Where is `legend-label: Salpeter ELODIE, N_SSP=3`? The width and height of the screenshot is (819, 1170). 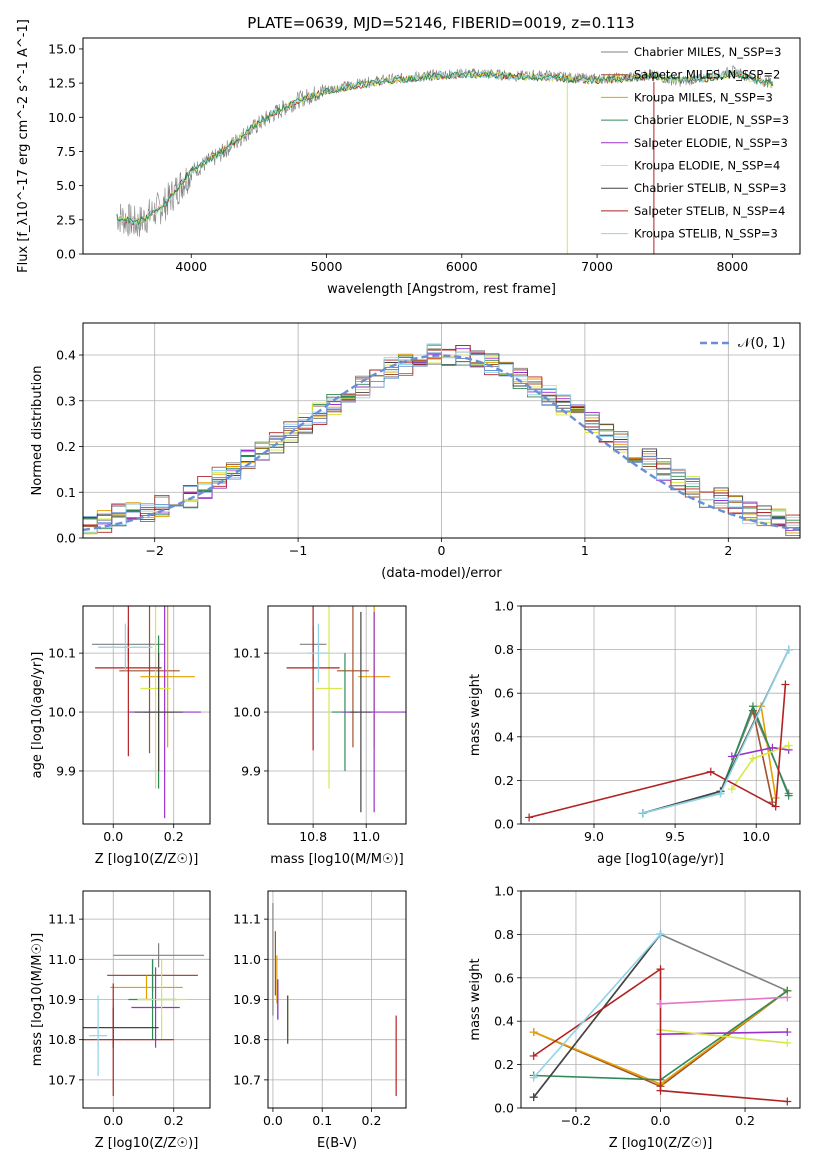
legend-label: Salpeter ELODIE, N_SSP=3 is located at coordinates (711, 143).